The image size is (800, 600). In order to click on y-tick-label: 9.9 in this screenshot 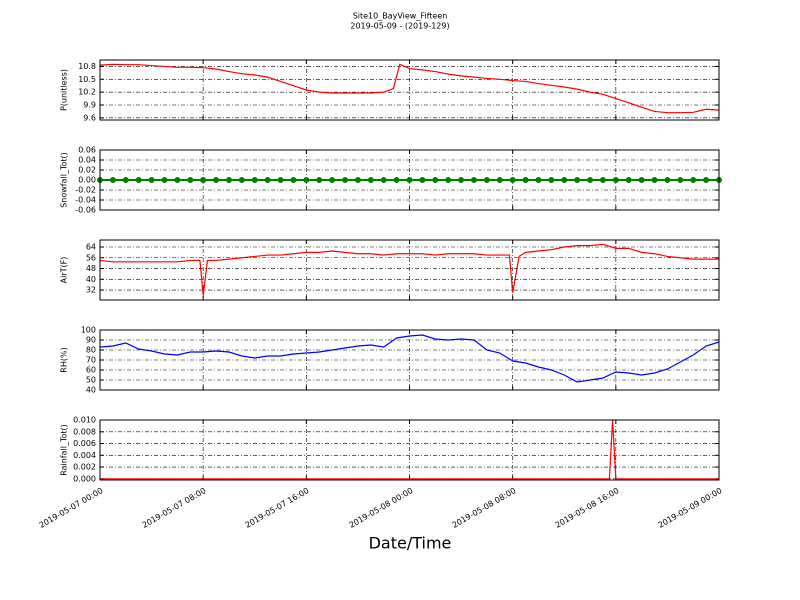, I will do `click(89, 105)`.